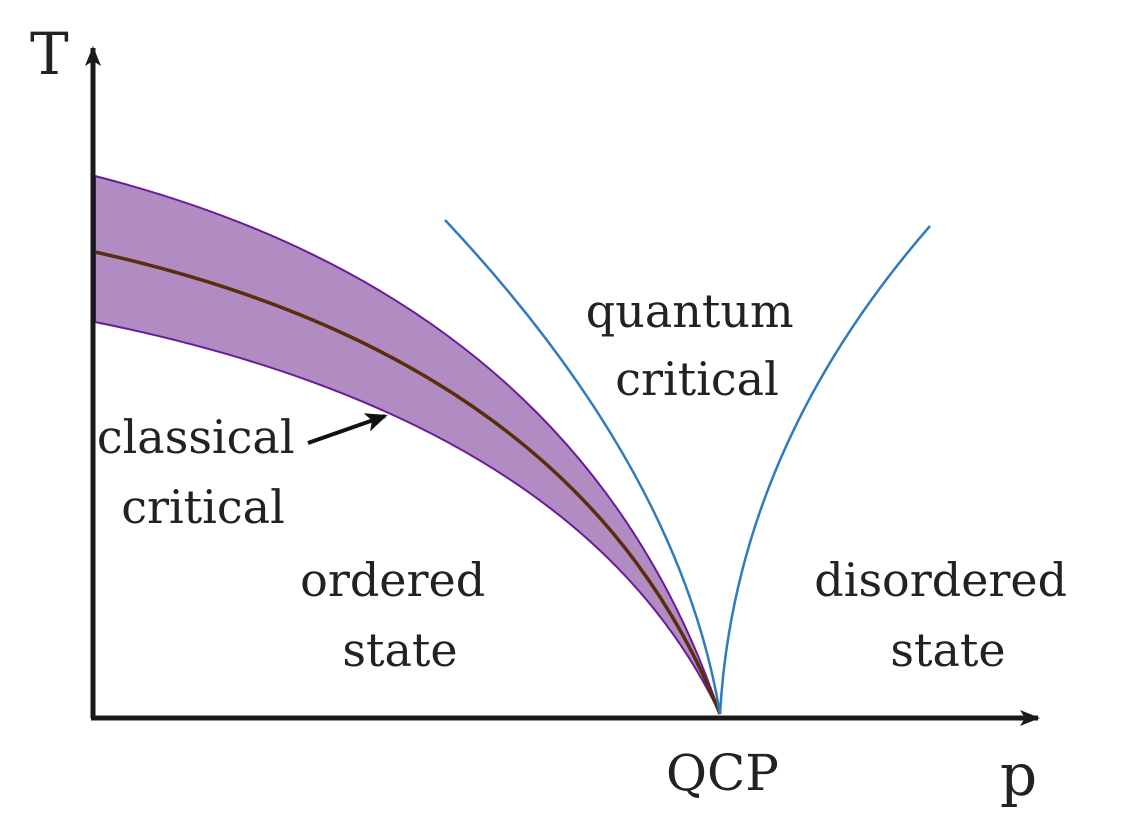  What do you see at coordinates (722, 773) in the screenshot?
I see `qcp-label: QCP` at bounding box center [722, 773].